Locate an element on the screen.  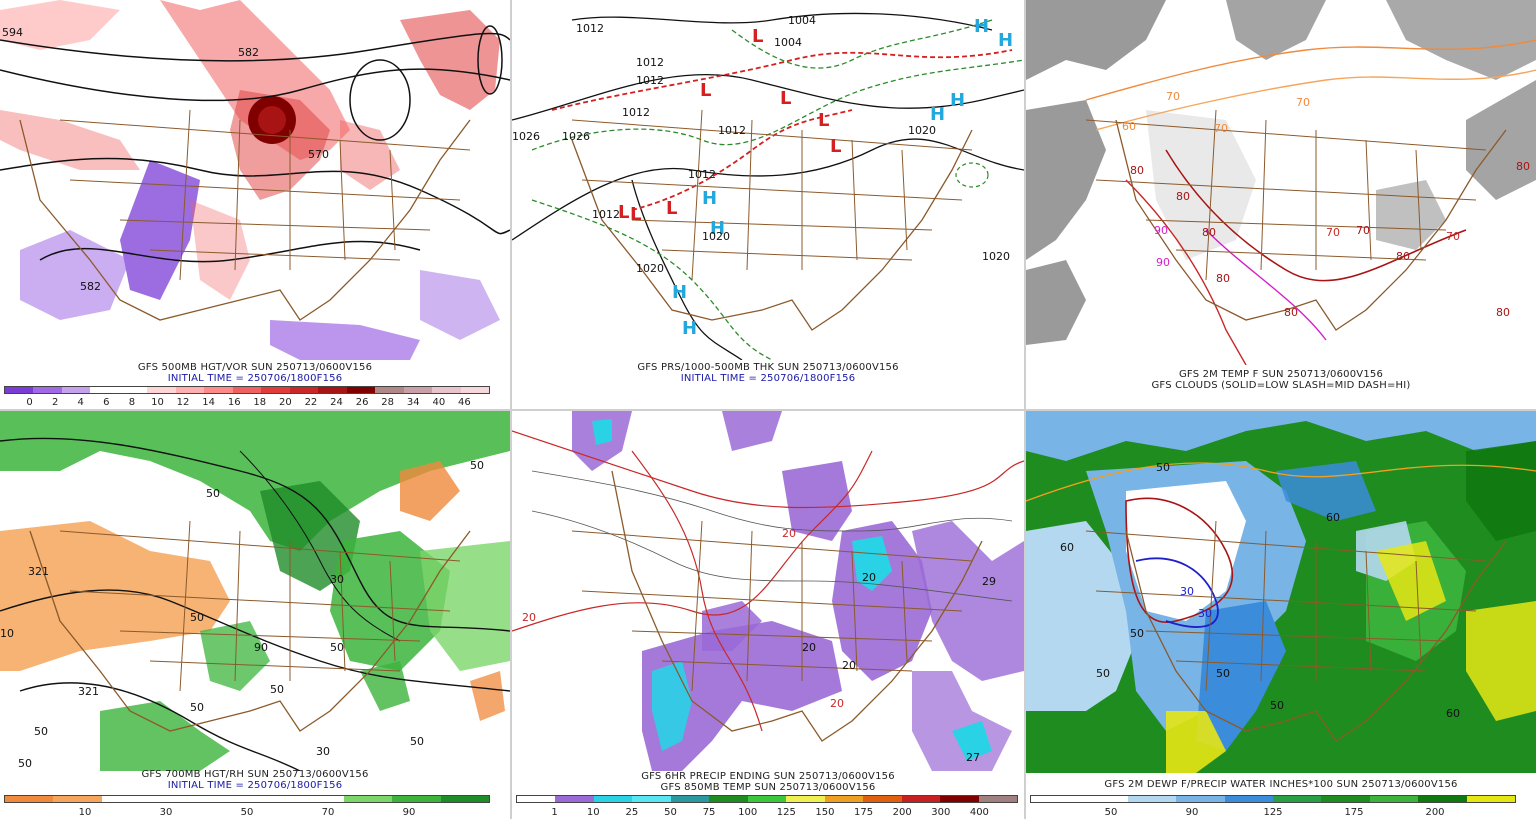
colorbar-label: 150 is located at coordinates (825, 812).